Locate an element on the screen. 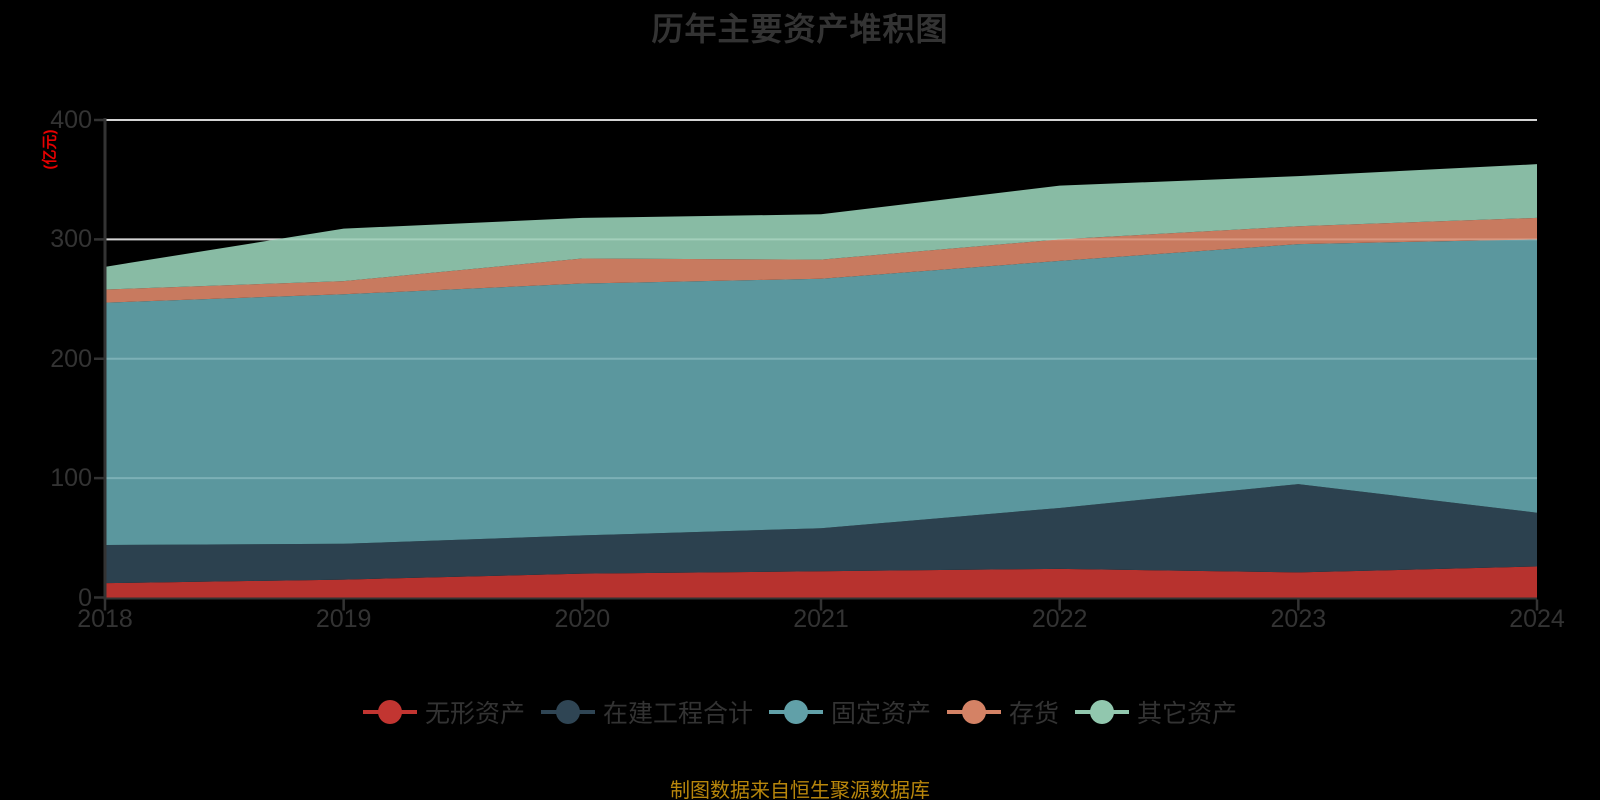 Image resolution: width=1600 pixels, height=800 pixels. legend-item-1: 在建工程合计 is located at coordinates (646, 712).